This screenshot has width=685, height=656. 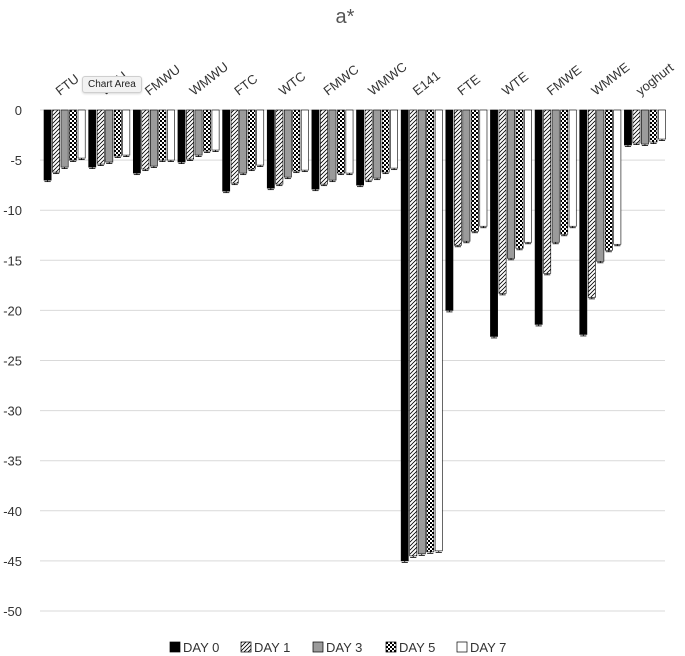 I want to click on category-label: E141, so click(x=426, y=83).